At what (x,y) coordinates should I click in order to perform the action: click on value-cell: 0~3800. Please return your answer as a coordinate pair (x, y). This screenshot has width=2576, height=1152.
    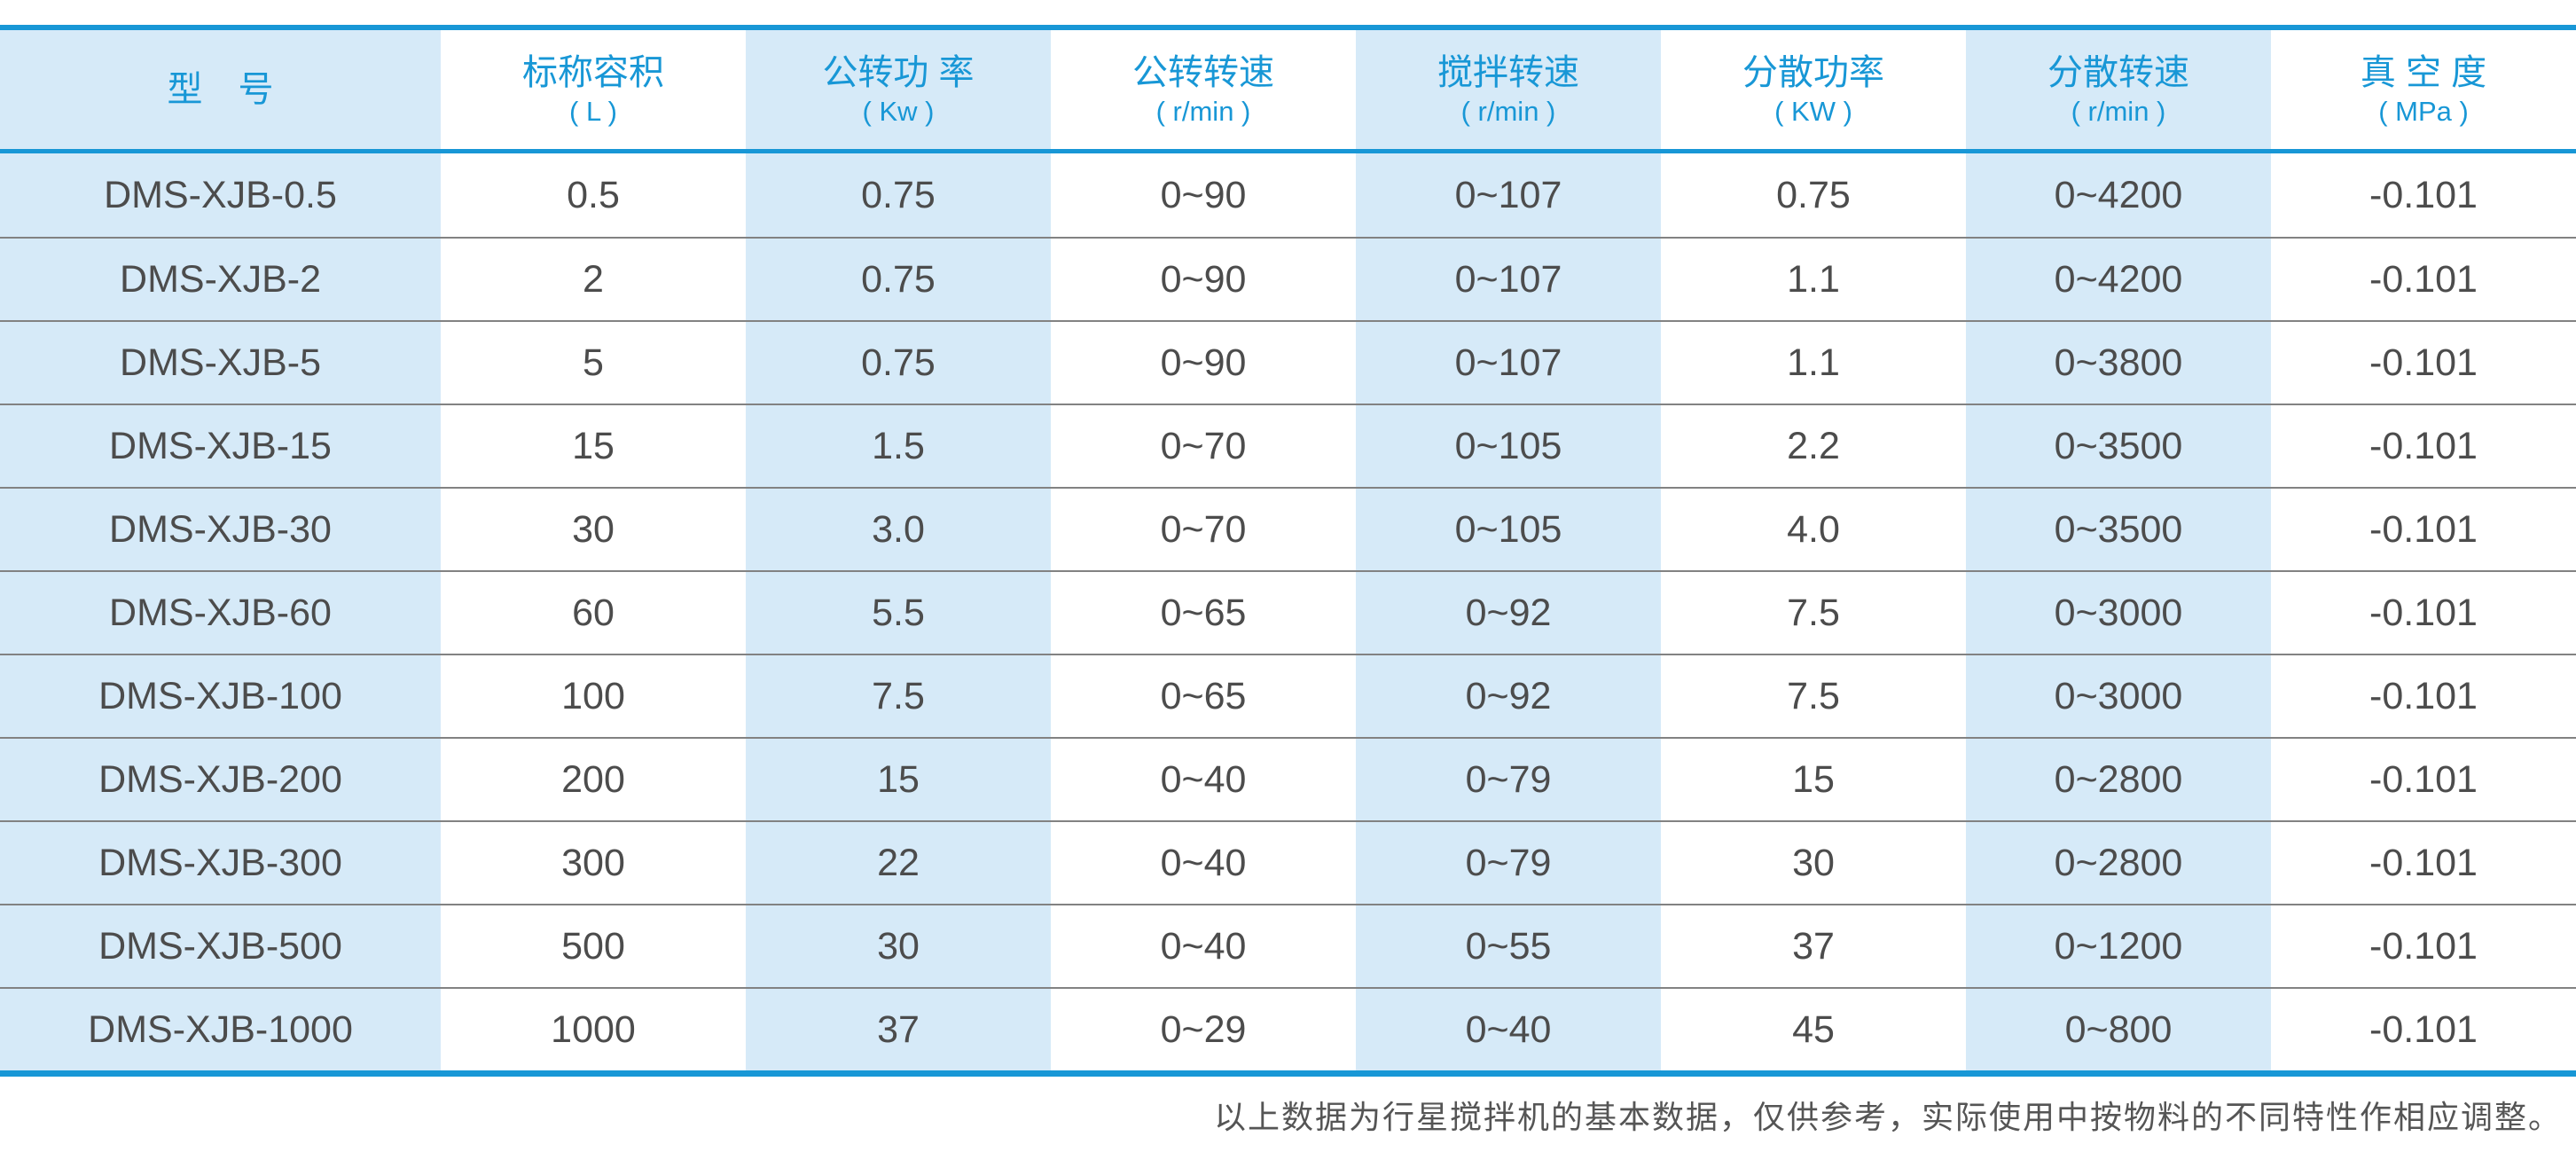
    Looking at the image, I should click on (2118, 363).